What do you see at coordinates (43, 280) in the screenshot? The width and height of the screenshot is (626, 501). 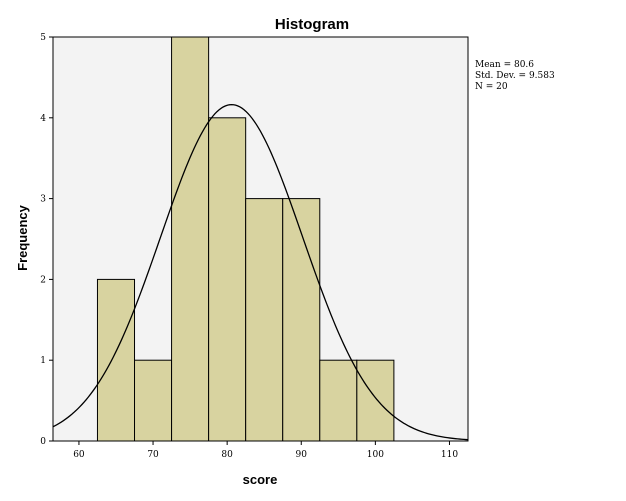 I see `y-tick-label: 2` at bounding box center [43, 280].